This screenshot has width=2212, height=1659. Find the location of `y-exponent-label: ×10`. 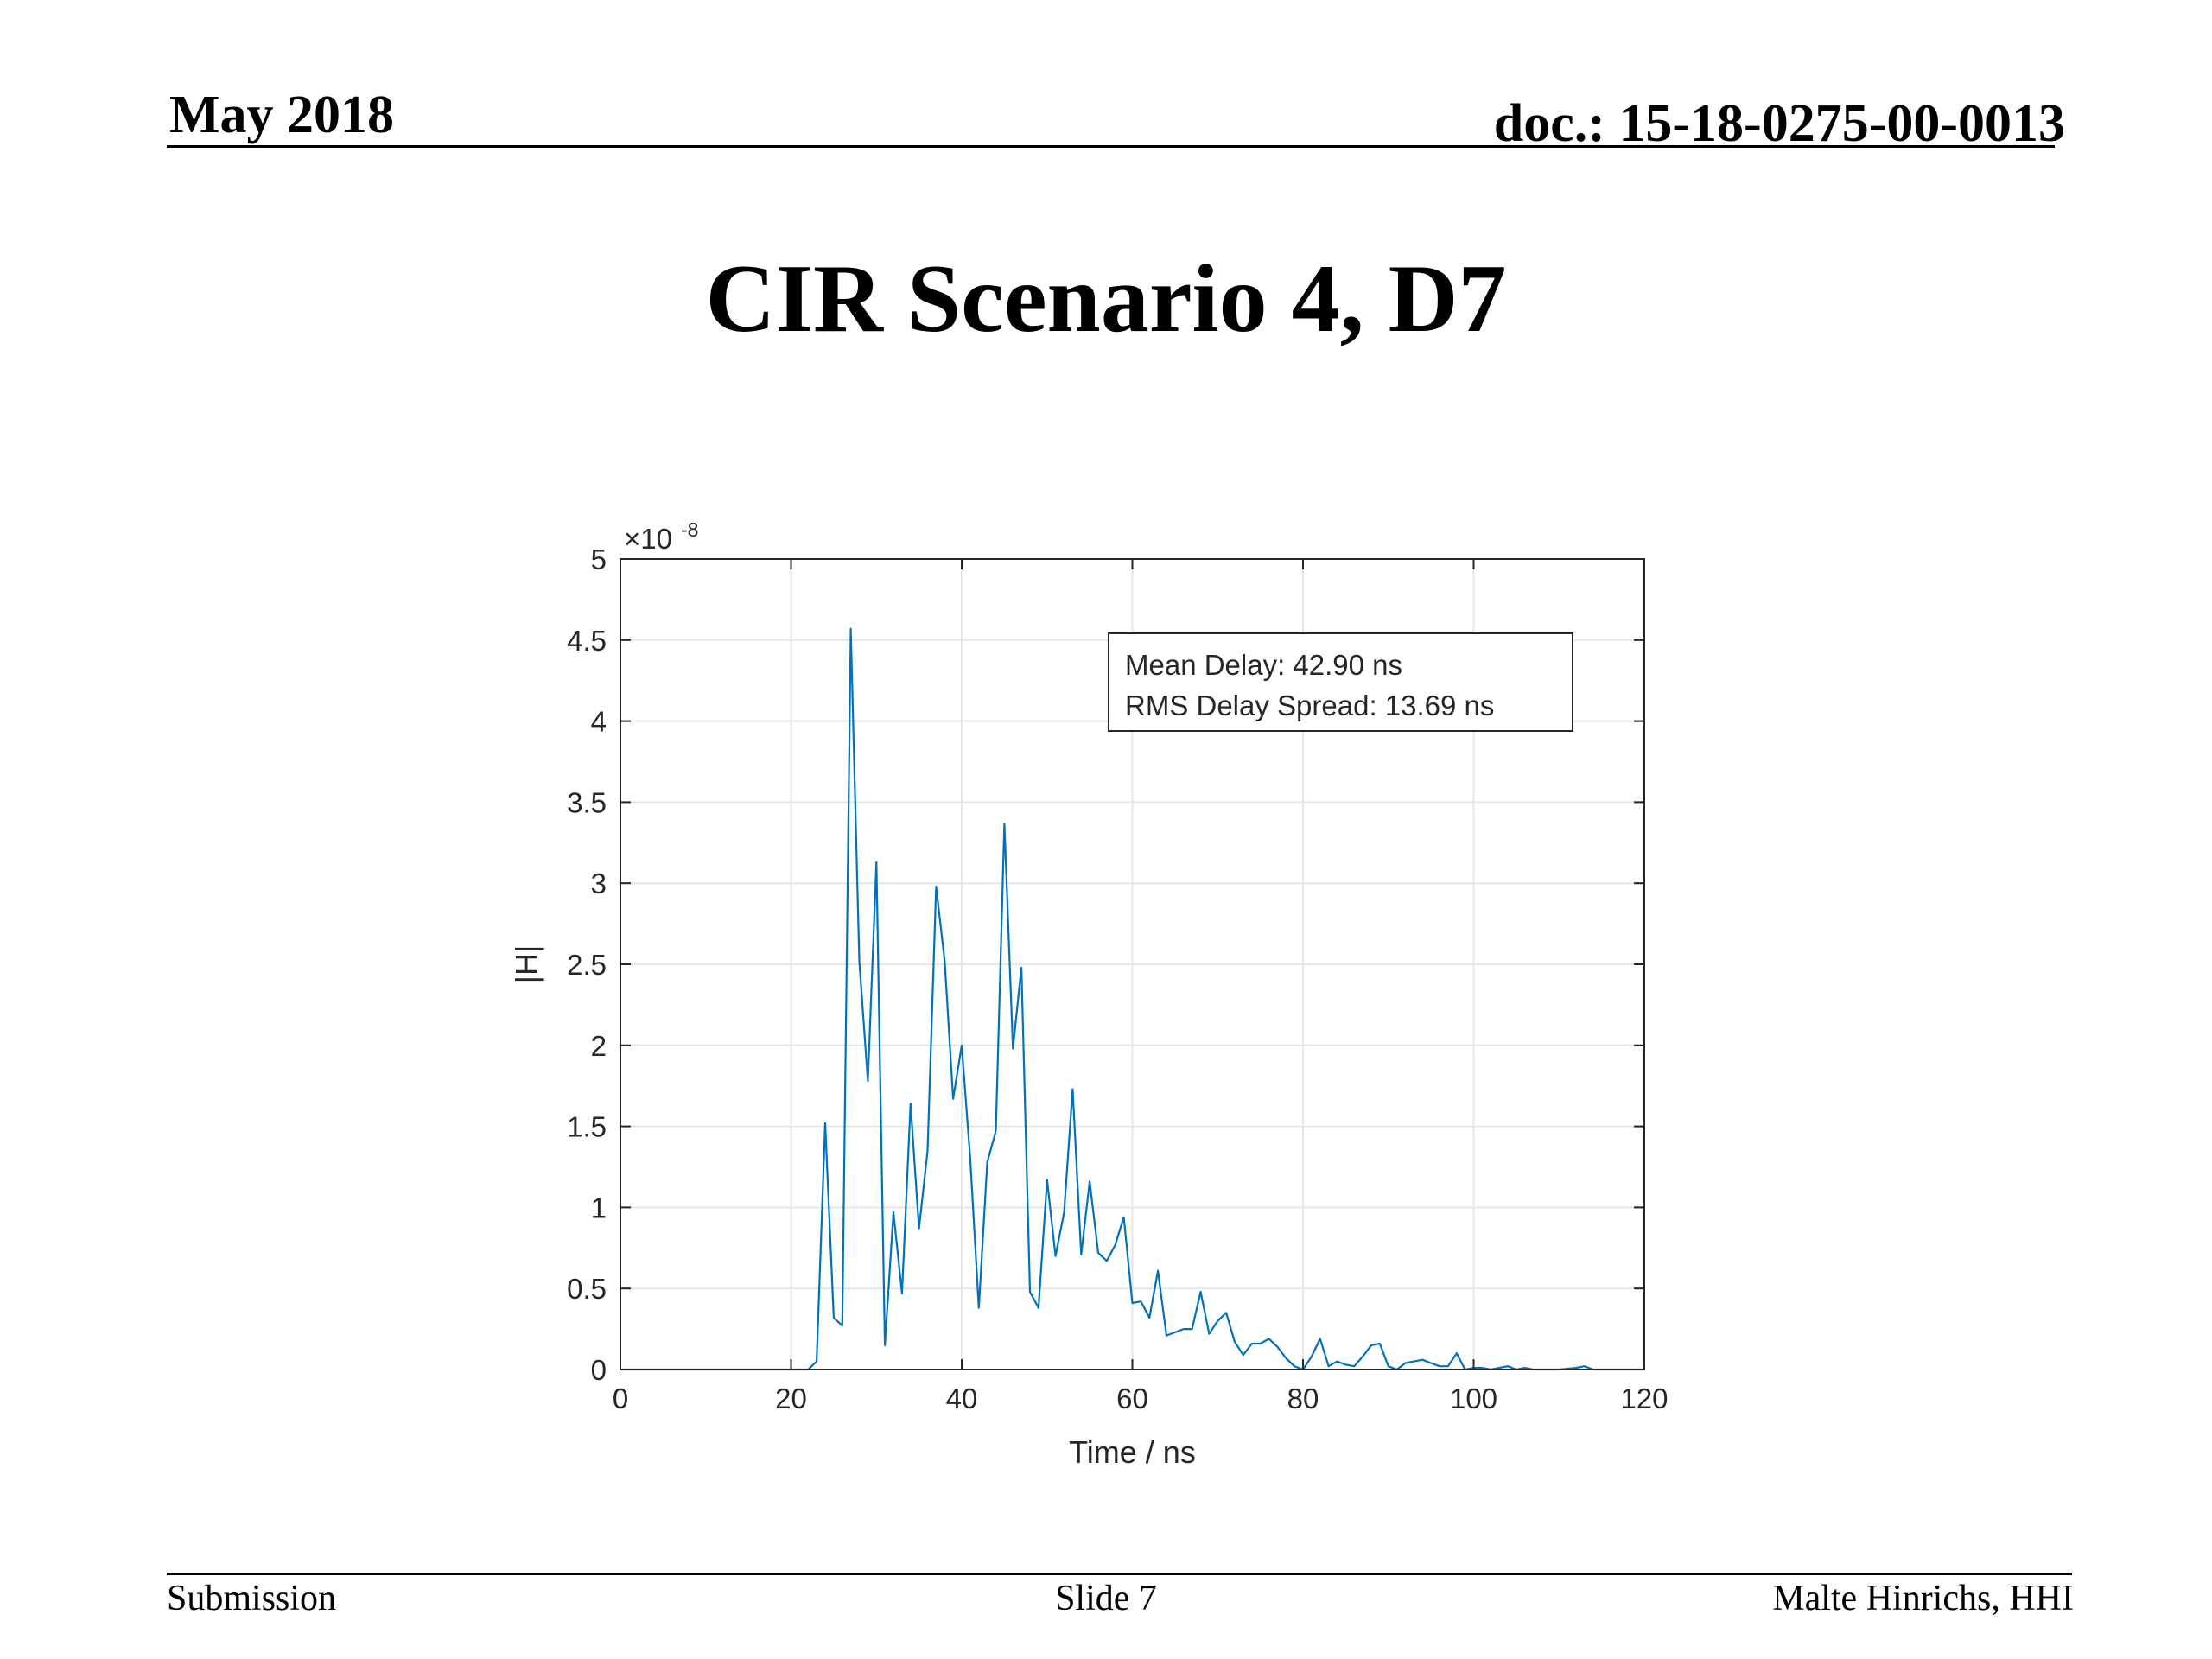

y-exponent-label: ×10 is located at coordinates (648, 539).